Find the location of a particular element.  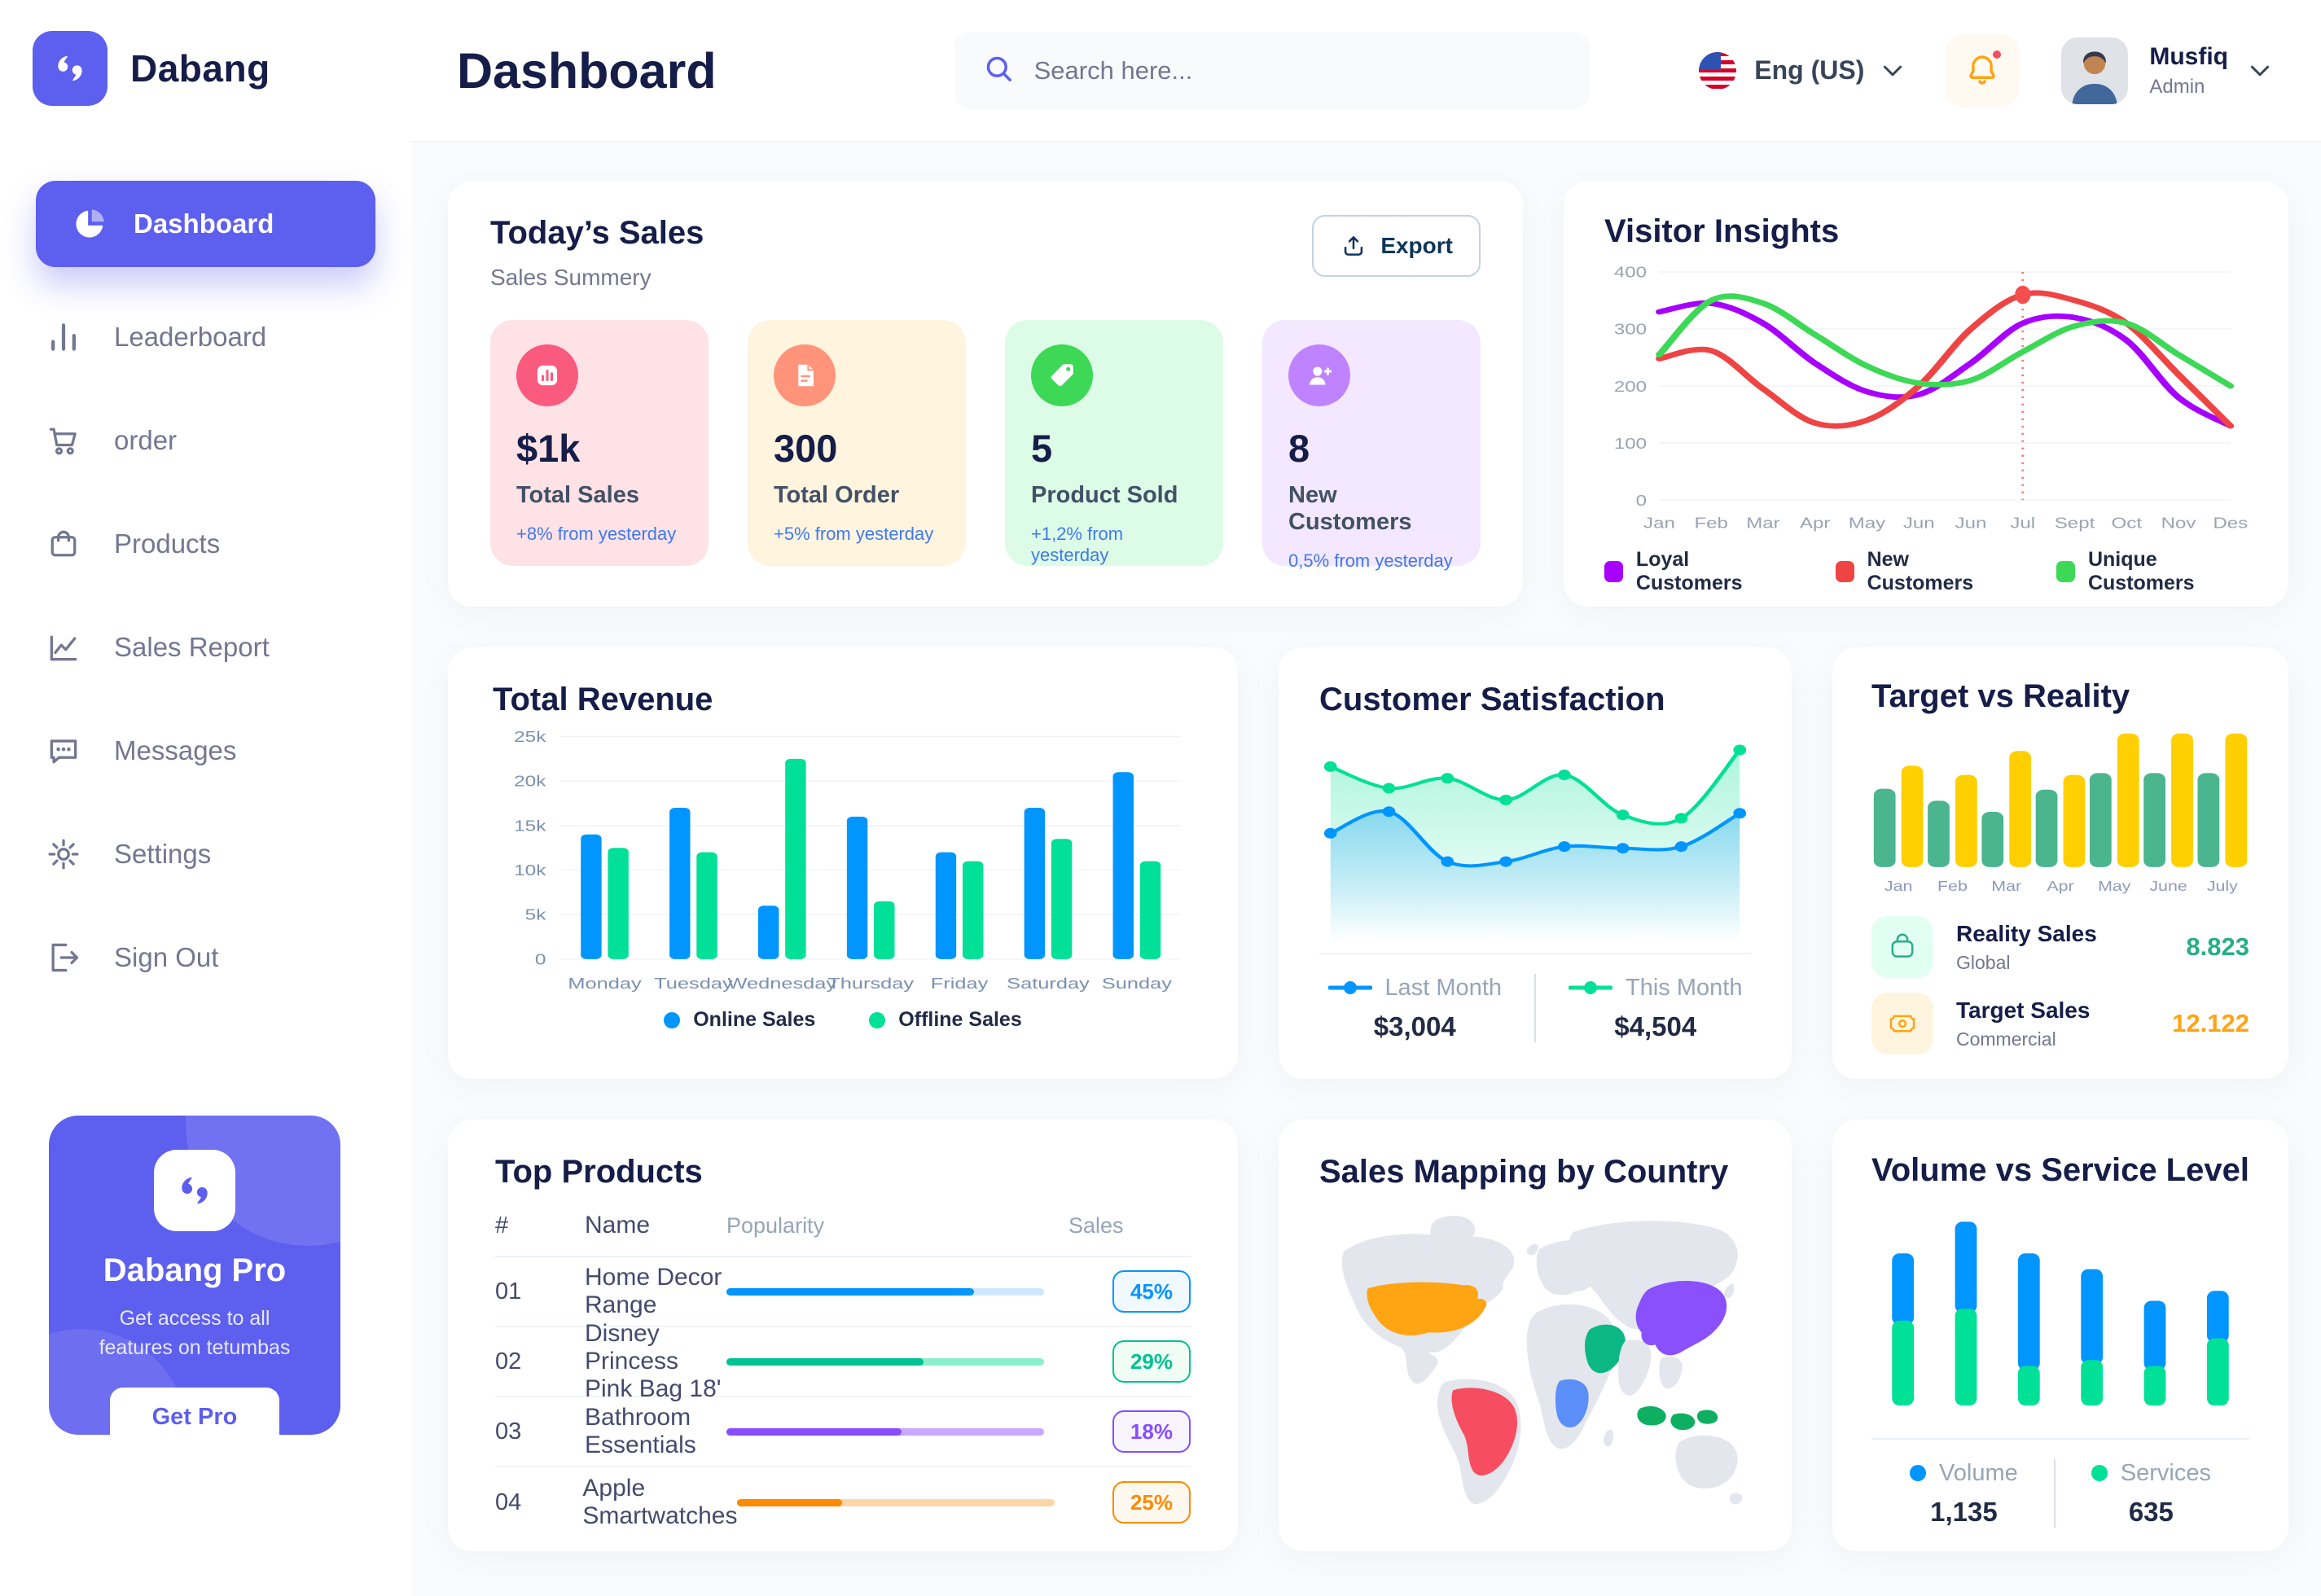

sales-badge: 45% is located at coordinates (1151, 1291).